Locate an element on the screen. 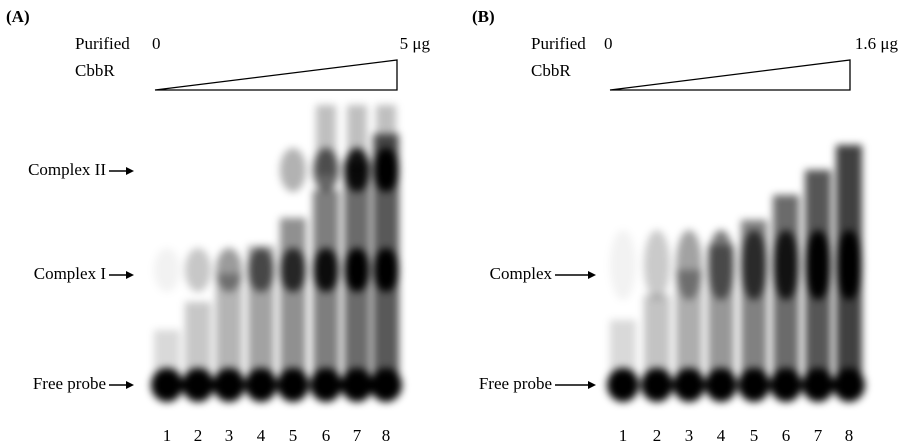 Image resolution: width=900 pixels, height=447 pixels. panel-label: (A) is located at coordinates (18, 16).